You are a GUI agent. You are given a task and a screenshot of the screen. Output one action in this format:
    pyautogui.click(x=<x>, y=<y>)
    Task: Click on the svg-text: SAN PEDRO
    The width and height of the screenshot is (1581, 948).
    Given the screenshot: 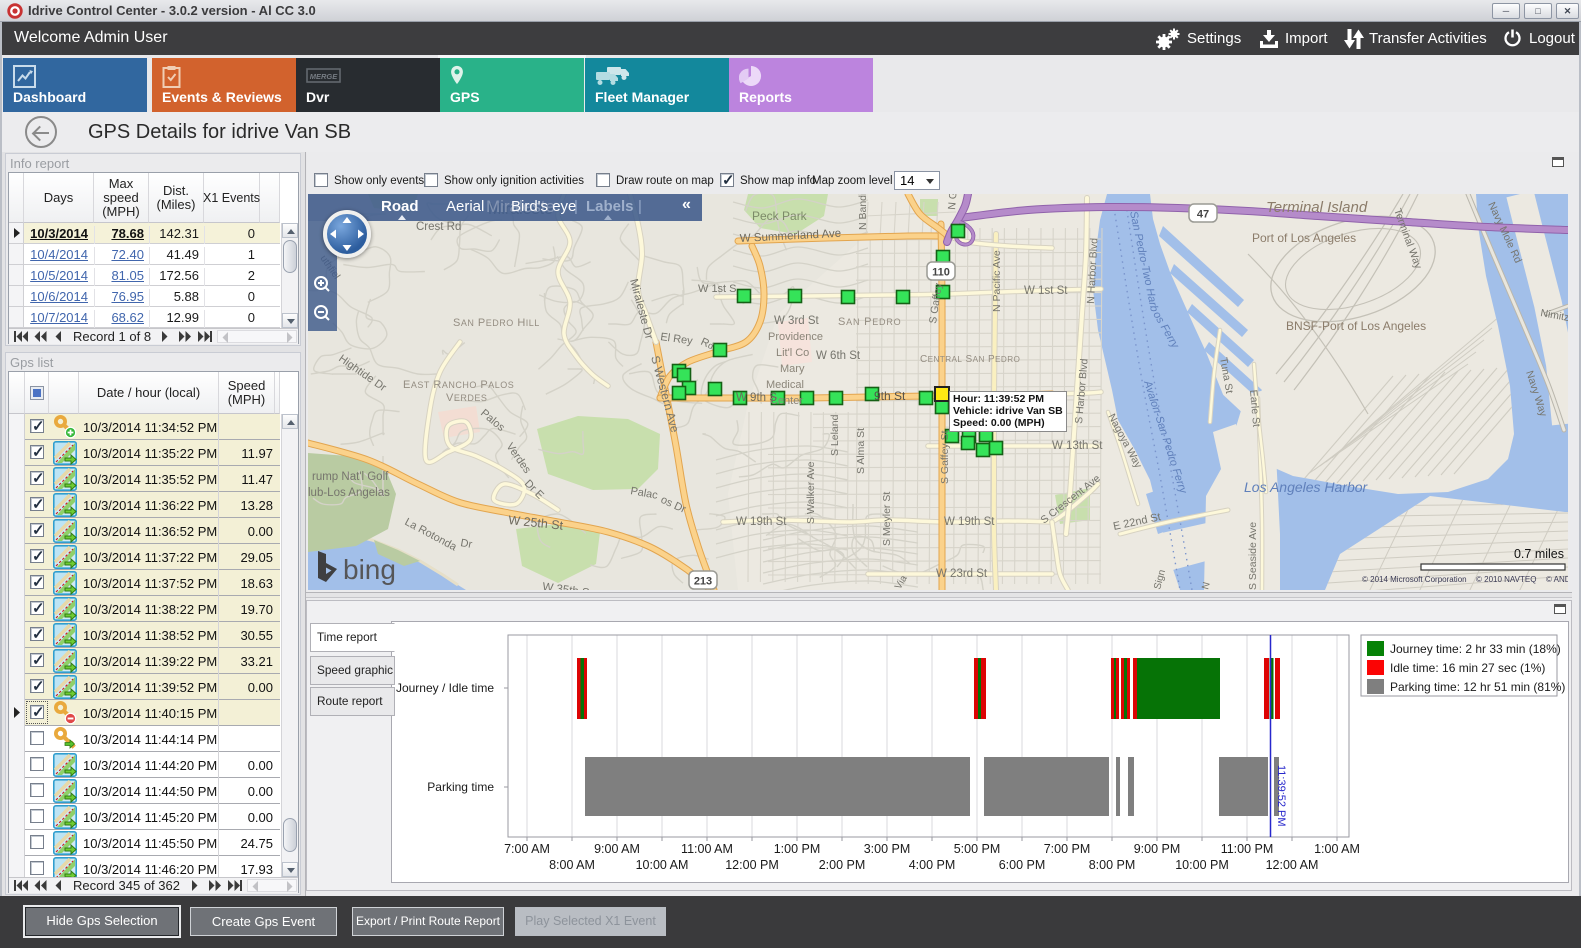 What is the action you would take?
    pyautogui.click(x=869, y=322)
    